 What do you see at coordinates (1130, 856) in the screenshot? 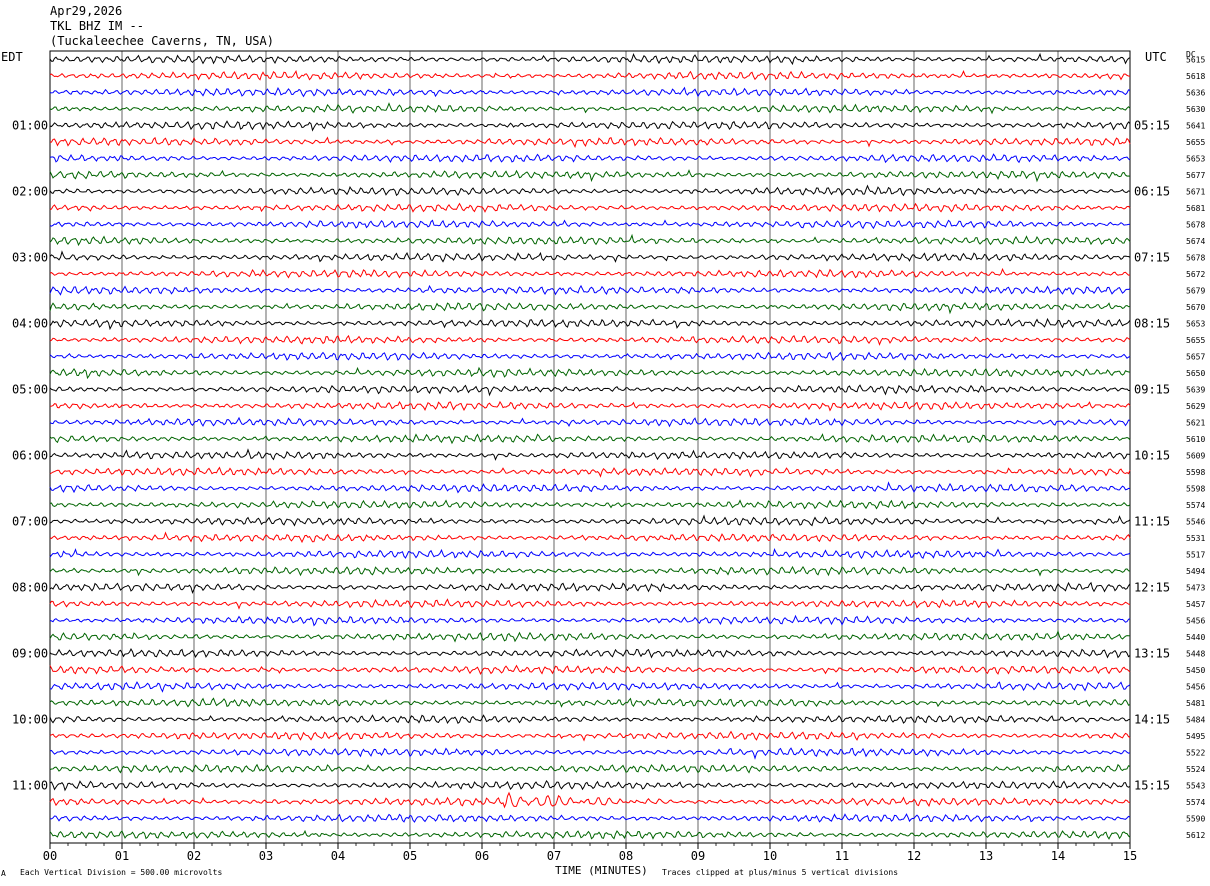
I see `x-tick-label: 15` at bounding box center [1130, 856].